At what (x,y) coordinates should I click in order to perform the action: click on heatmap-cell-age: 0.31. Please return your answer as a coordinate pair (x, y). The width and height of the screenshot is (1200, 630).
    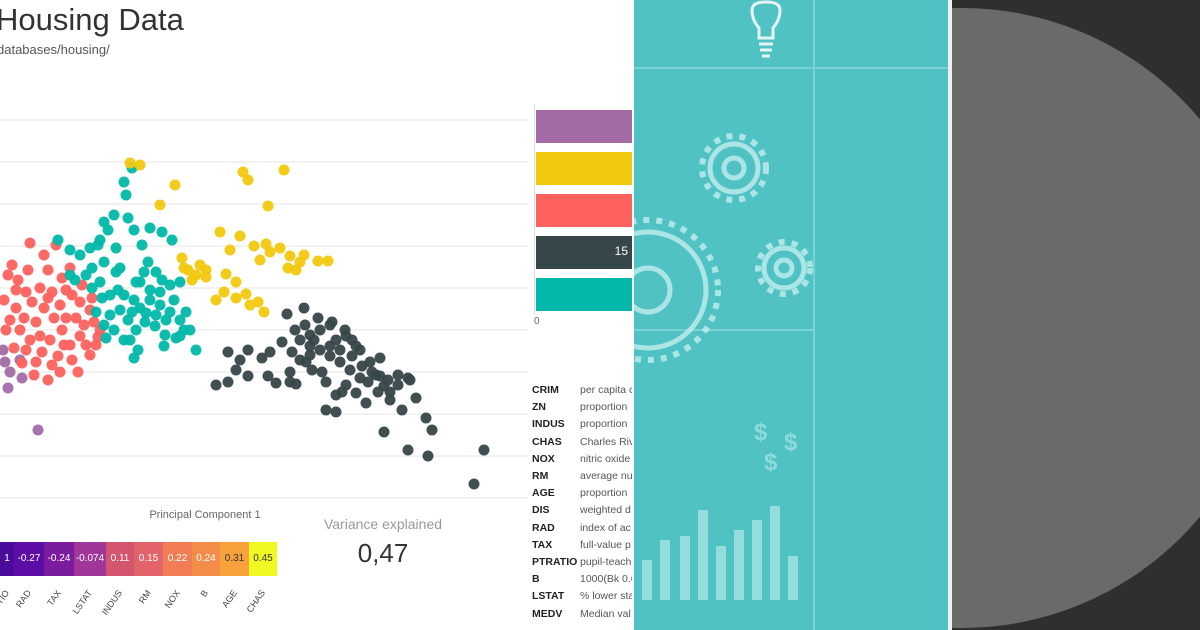
    Looking at the image, I should click on (234, 559).